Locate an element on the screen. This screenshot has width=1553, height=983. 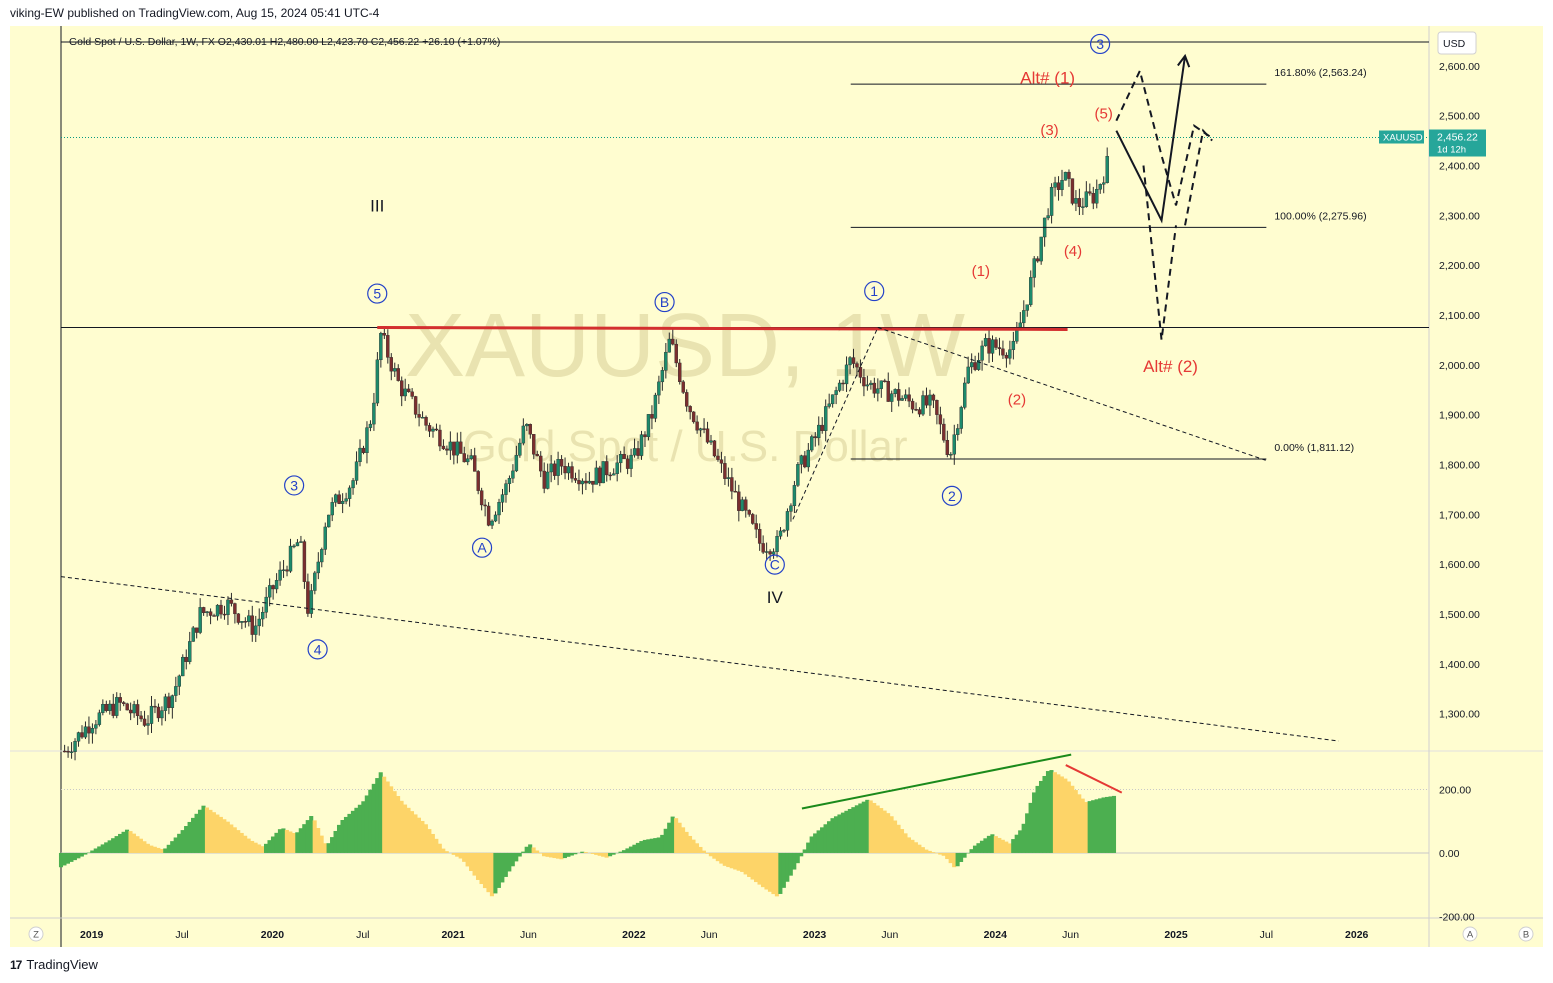
time-tick-label: 2019 is located at coordinates (92, 935).